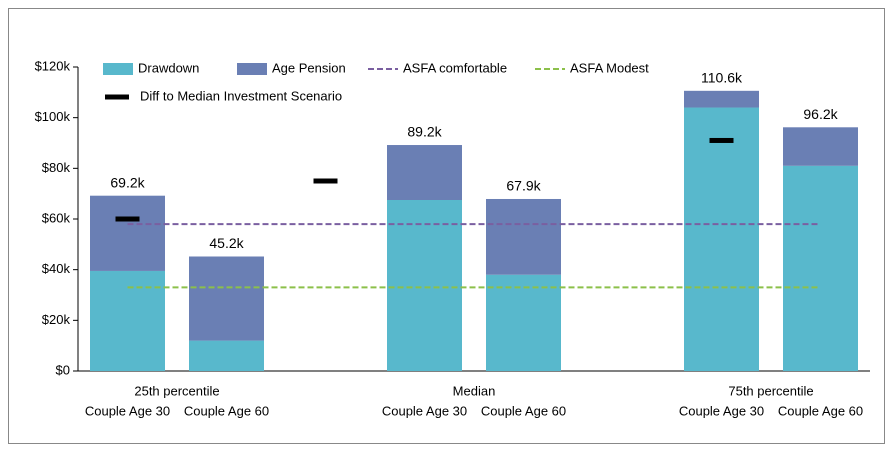 Image resolution: width=892 pixels, height=452 pixels. What do you see at coordinates (56, 268) in the screenshot?
I see `y-tick-label: $40k` at bounding box center [56, 268].